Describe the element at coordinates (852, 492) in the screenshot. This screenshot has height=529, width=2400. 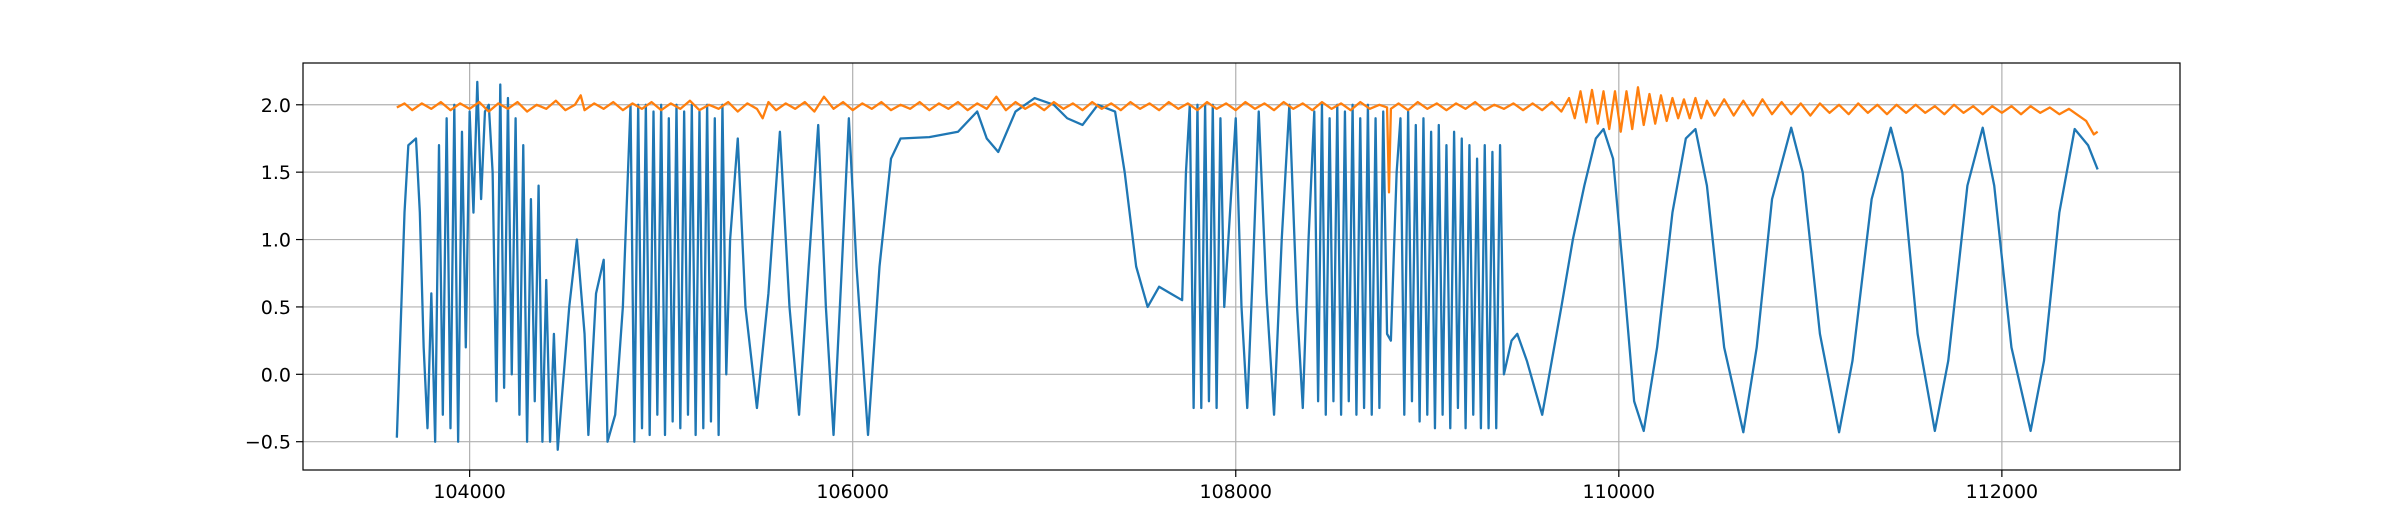
I see `x-tick-label: 106000` at that location.